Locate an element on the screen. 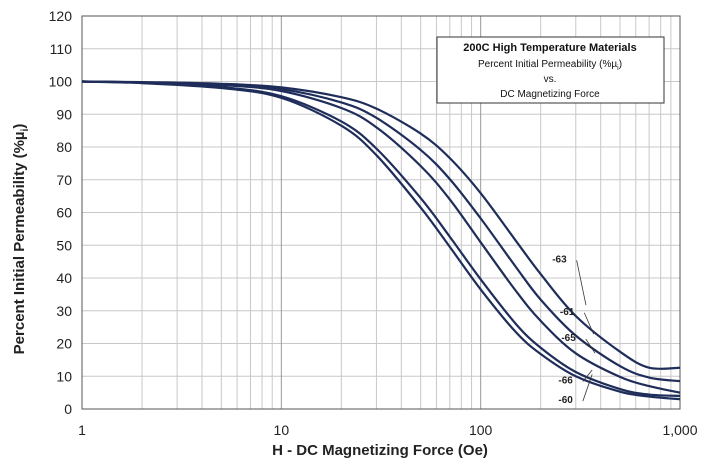 This screenshot has height=469, width=716. y-axis-title-close: ) is located at coordinates (19, 126).